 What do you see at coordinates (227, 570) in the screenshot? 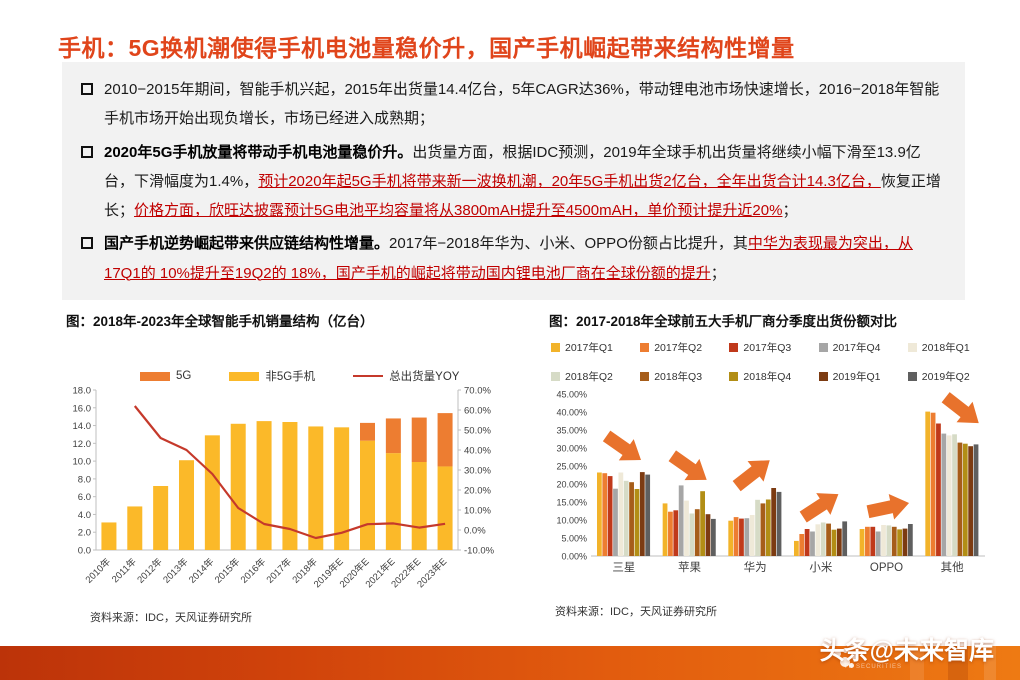
I see `x-tick-label: 2015年` at bounding box center [227, 570].